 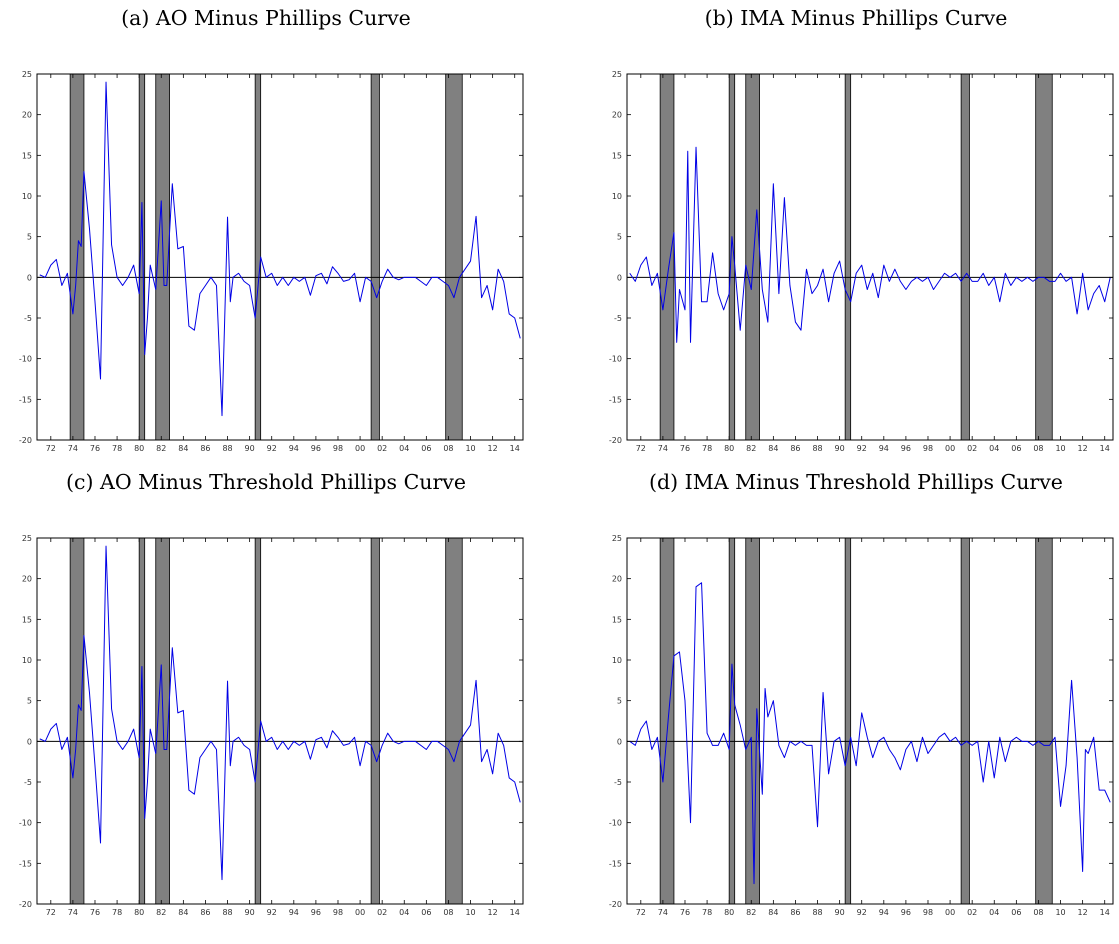 I want to click on y-tick-label: 0, so click(x=29, y=277).